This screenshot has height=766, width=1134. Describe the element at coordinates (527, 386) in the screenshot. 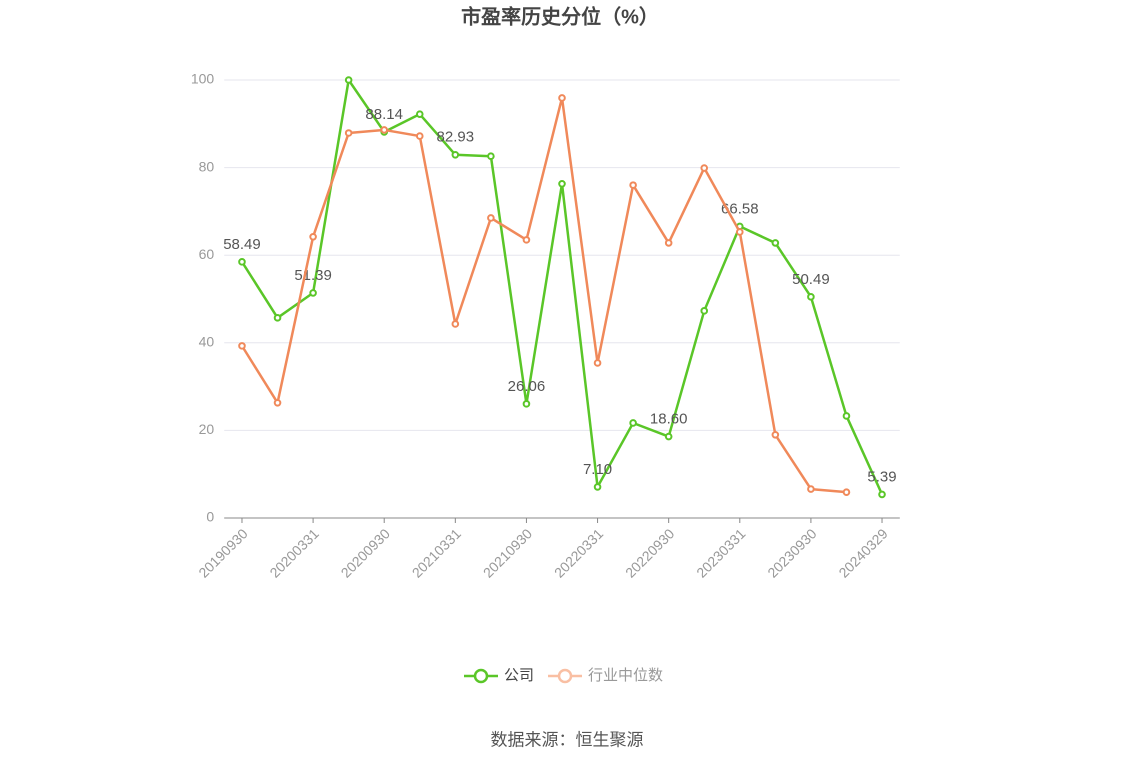

I see `data-label: 26.06` at that location.